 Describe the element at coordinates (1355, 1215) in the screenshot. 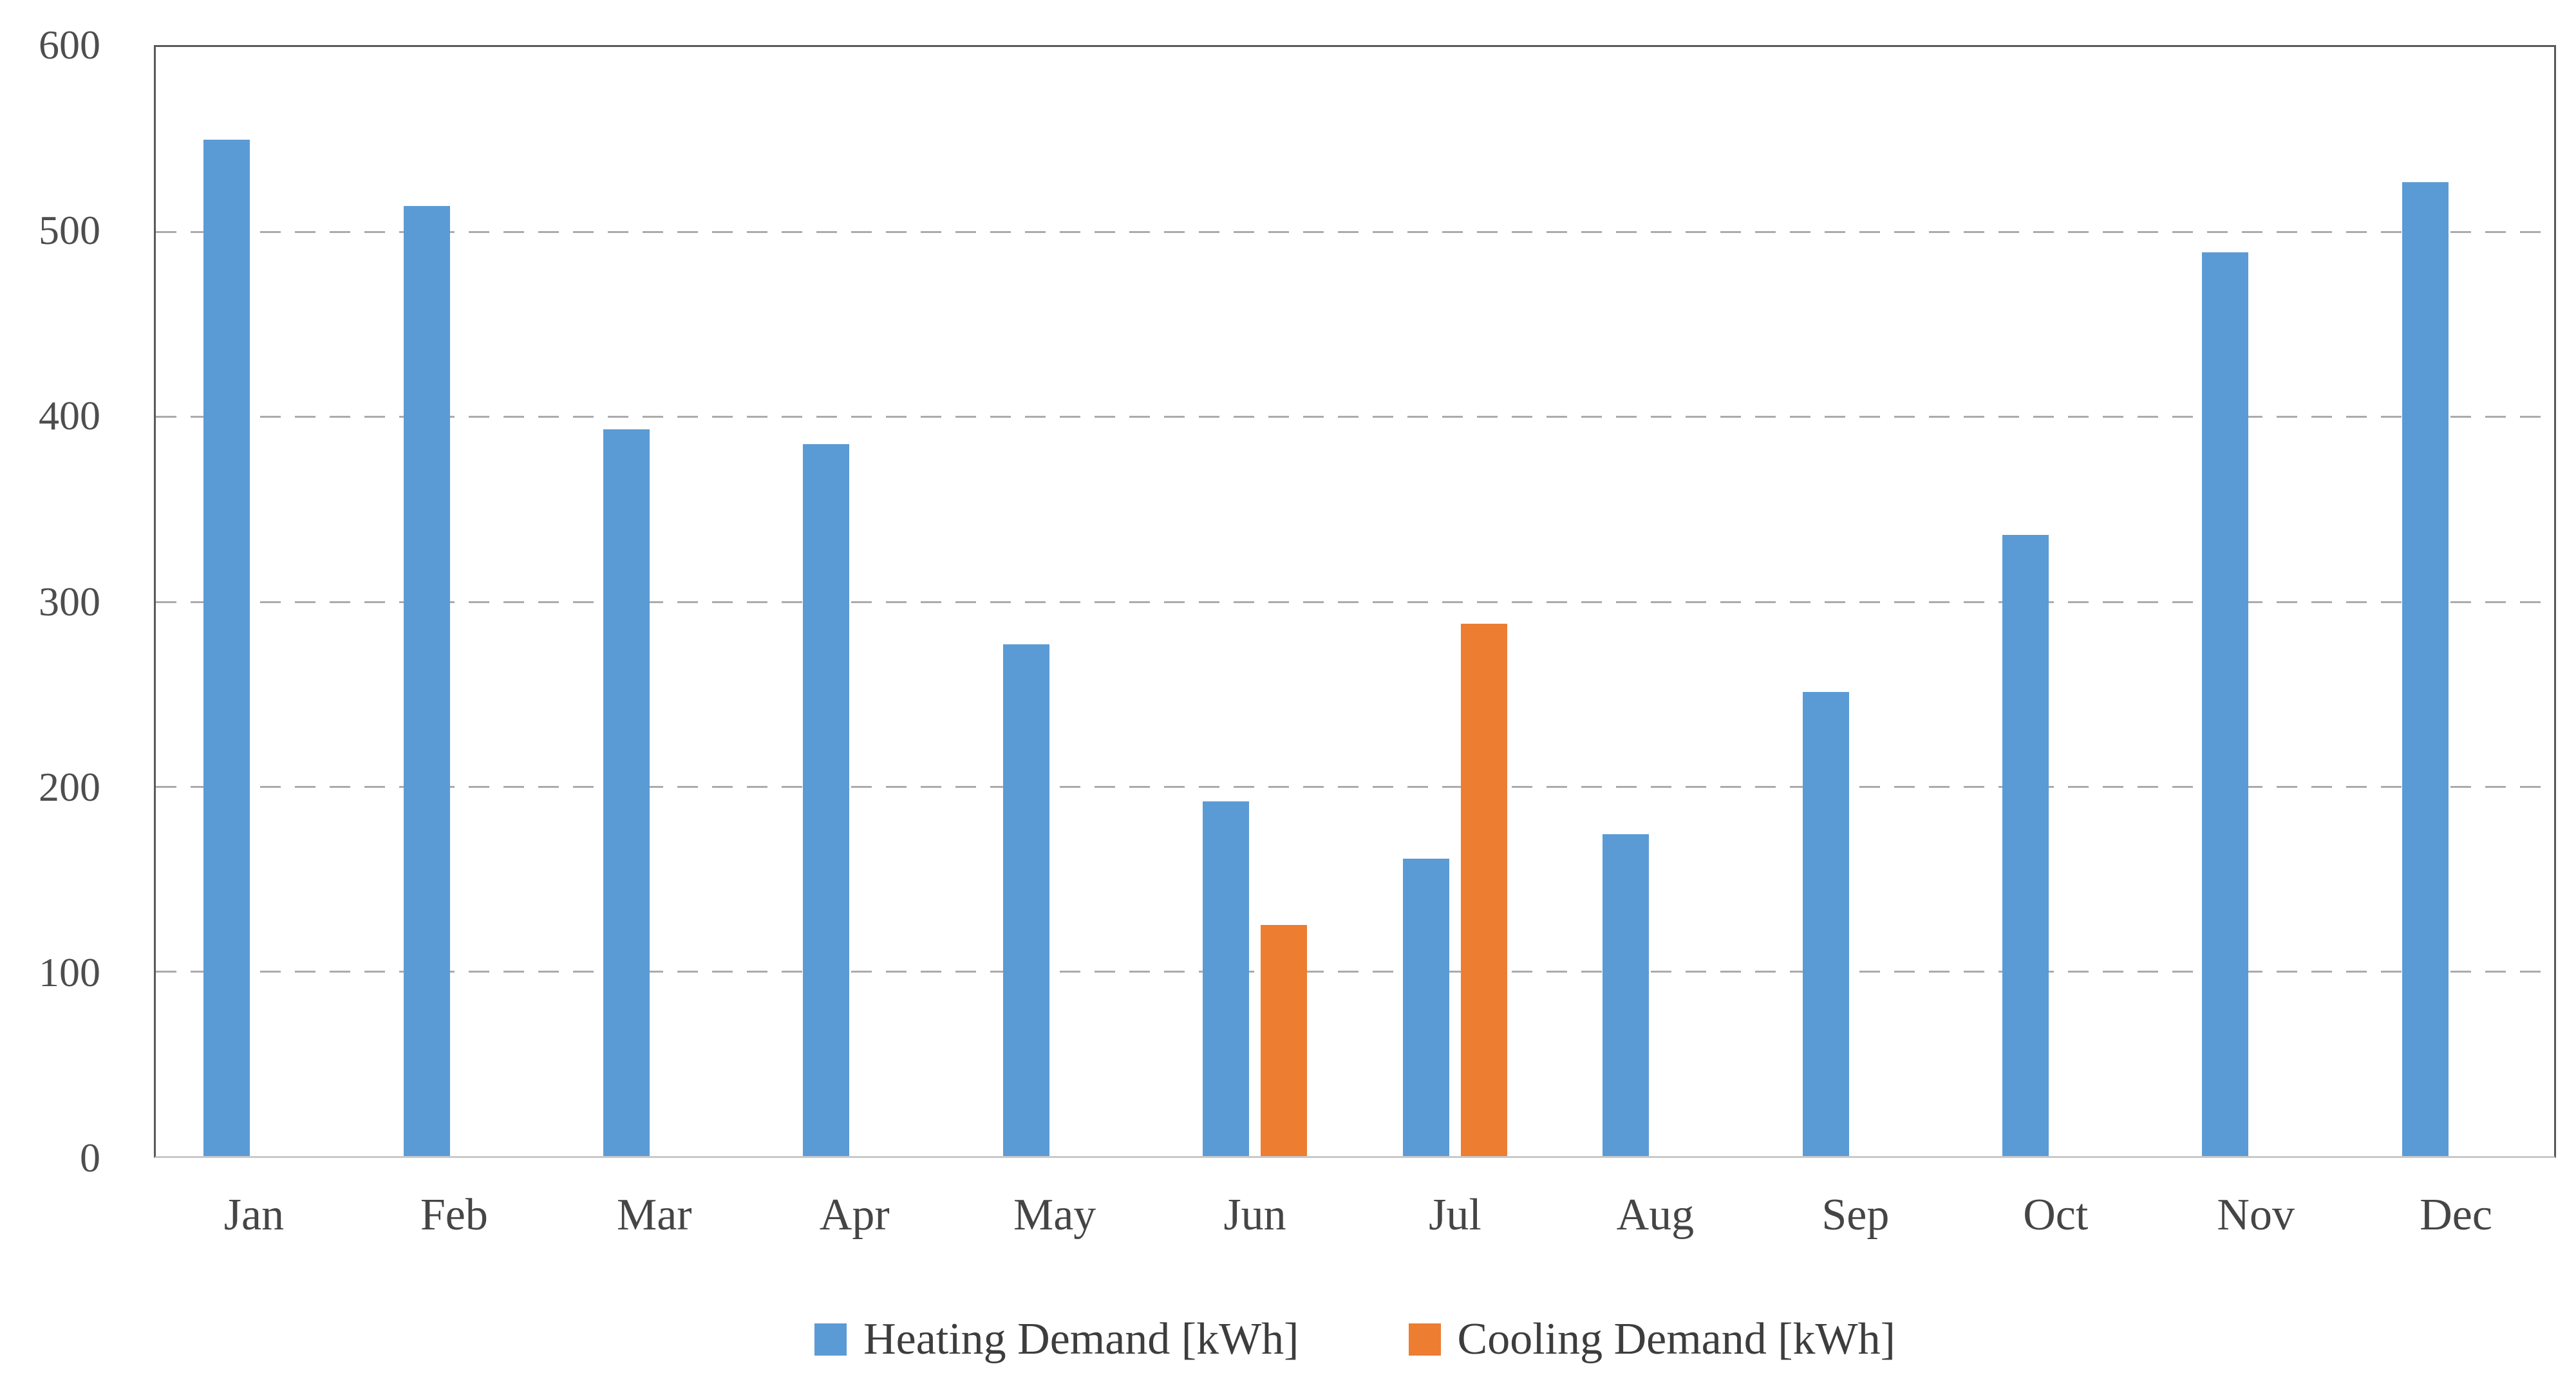

I see `x-axis-labels: Jan Feb Mar Apr May Jun Jul Aug Sep Oct Nov Dec` at that location.